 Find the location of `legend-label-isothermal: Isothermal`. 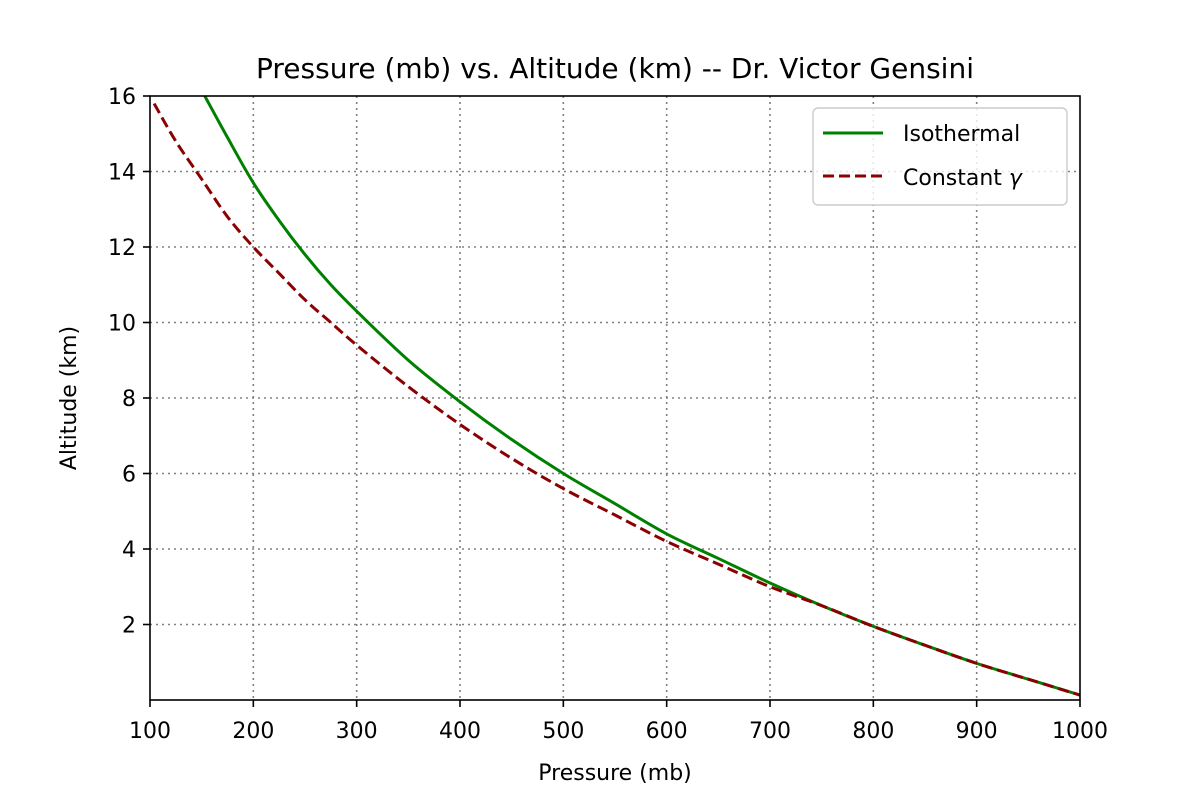

legend-label-isothermal: Isothermal is located at coordinates (961, 134).